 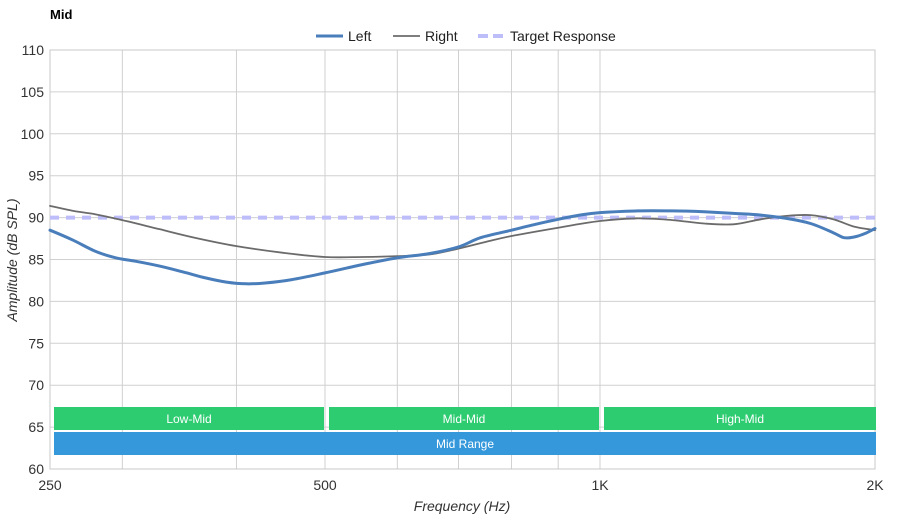 What do you see at coordinates (875, 485) in the screenshot?
I see `x-tick-label: 2K` at bounding box center [875, 485].